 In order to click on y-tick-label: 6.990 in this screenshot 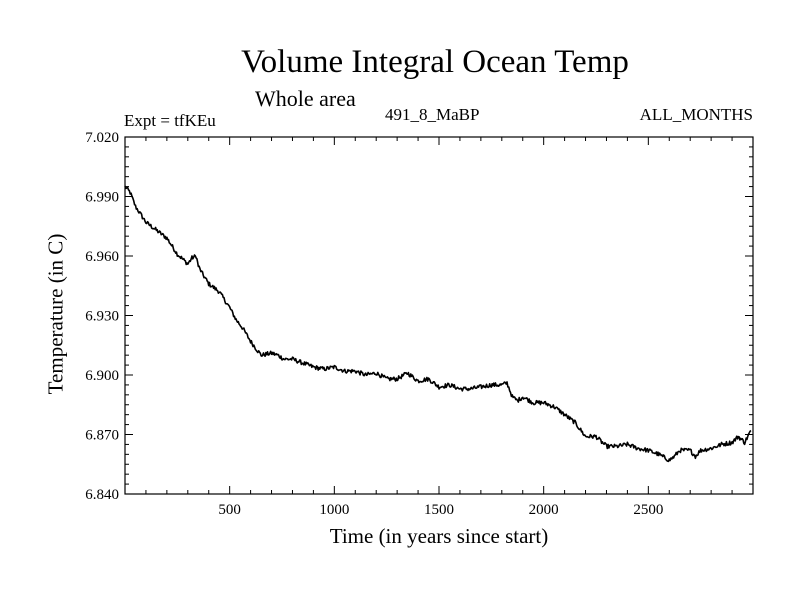, I will do `click(102, 198)`.